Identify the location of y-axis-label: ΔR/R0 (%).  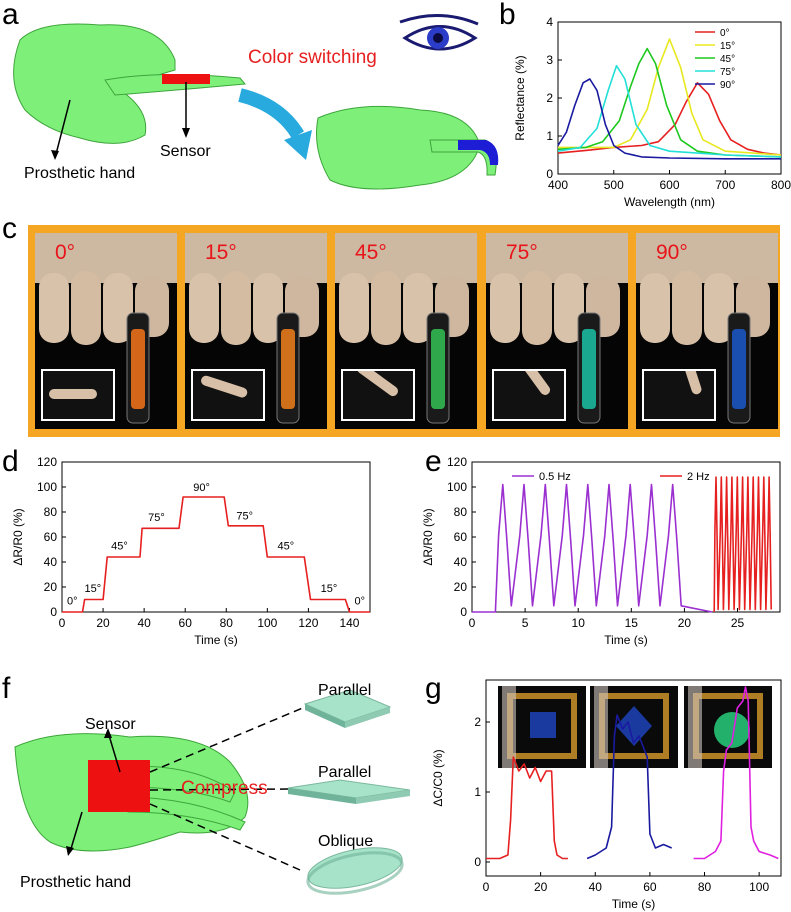
(428, 536).